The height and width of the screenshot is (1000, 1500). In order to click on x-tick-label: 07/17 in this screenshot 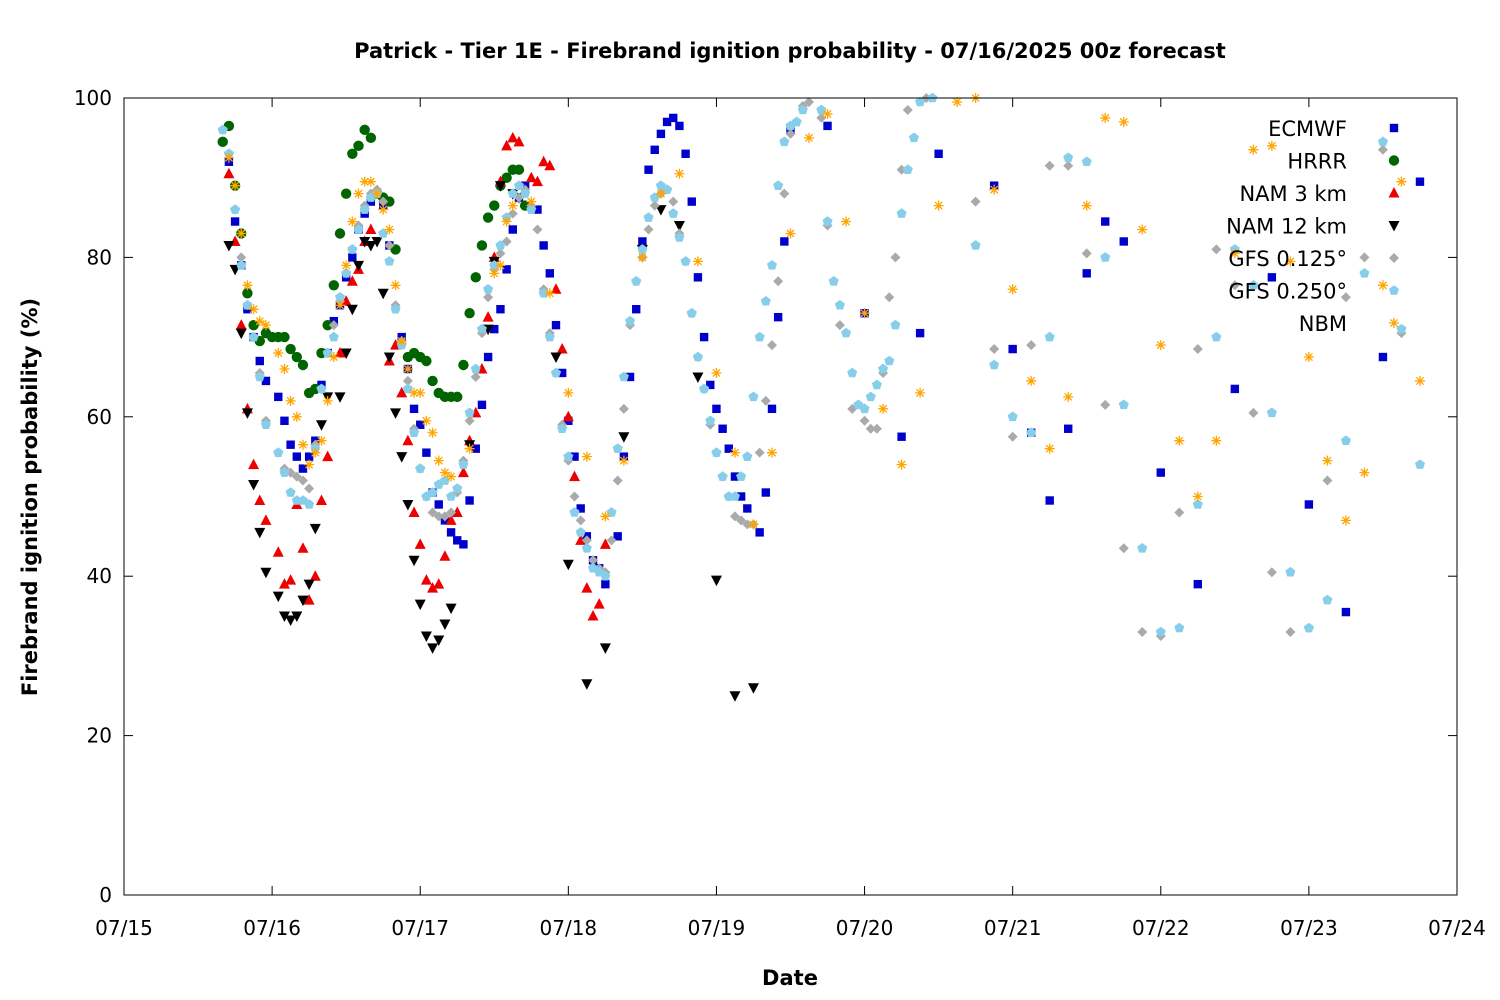, I will do `click(420, 928)`.